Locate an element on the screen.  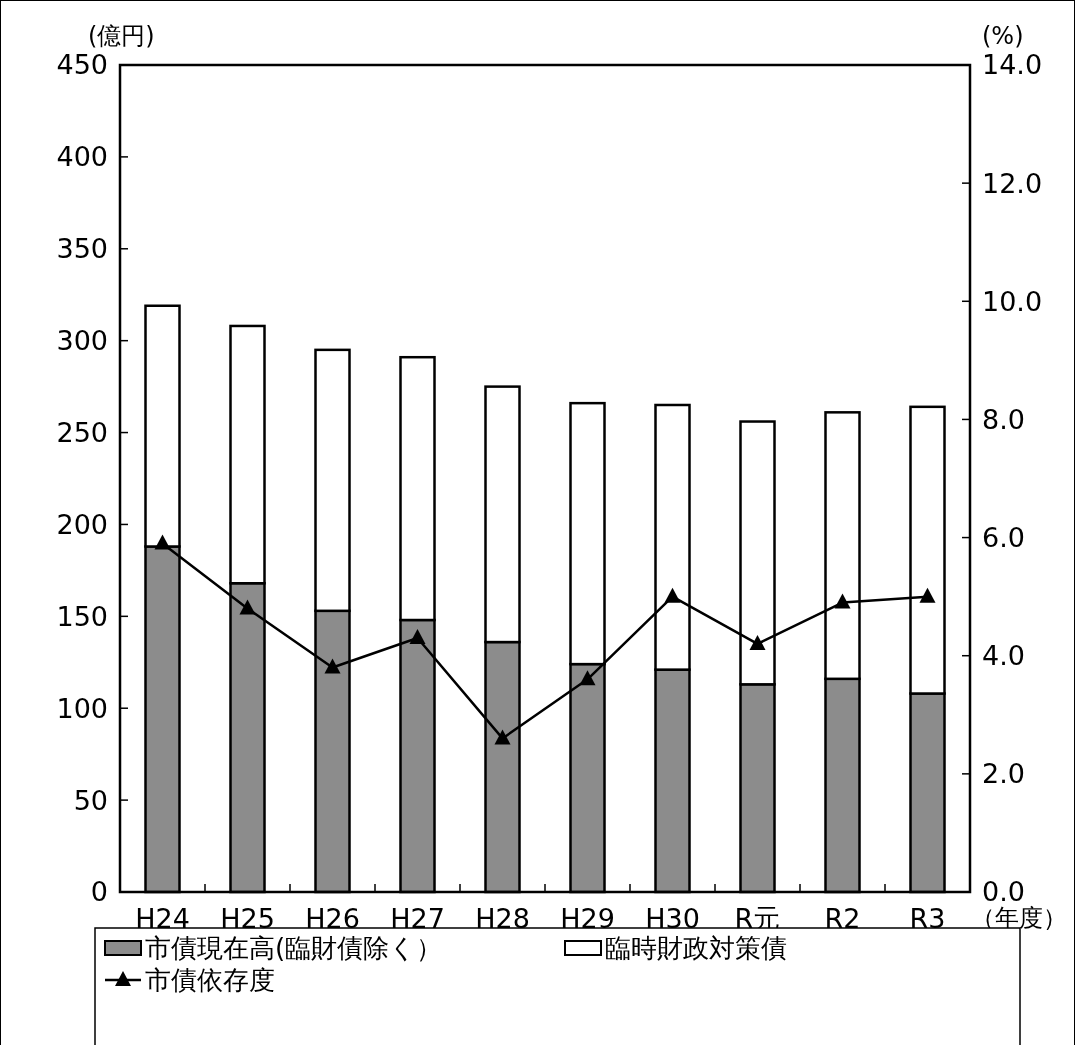
x-tick-label: R3 is located at coordinates (927, 918).